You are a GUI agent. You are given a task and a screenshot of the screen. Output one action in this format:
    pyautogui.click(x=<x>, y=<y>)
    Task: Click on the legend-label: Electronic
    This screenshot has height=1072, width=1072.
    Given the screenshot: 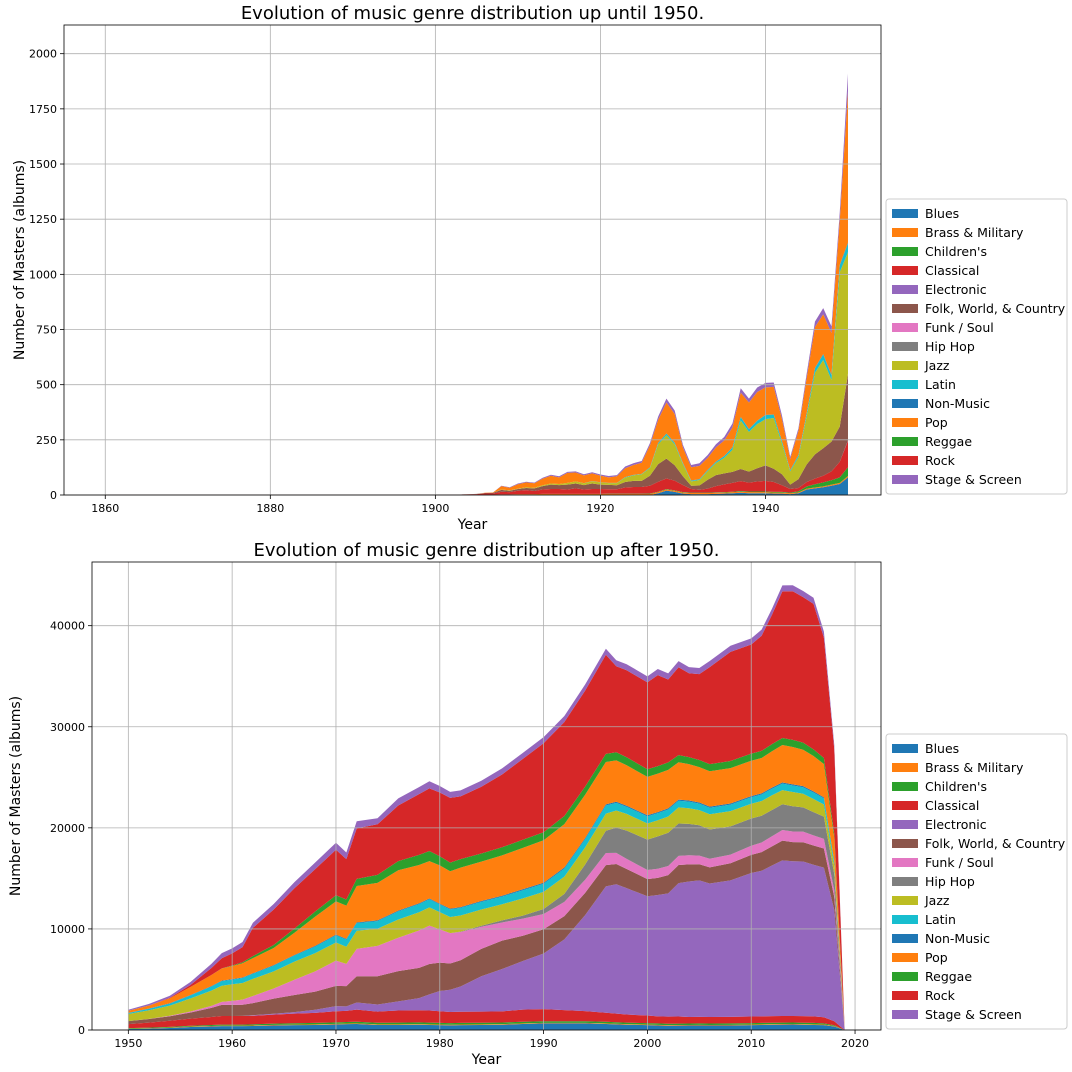 What is the action you would take?
    pyautogui.click(x=956, y=289)
    